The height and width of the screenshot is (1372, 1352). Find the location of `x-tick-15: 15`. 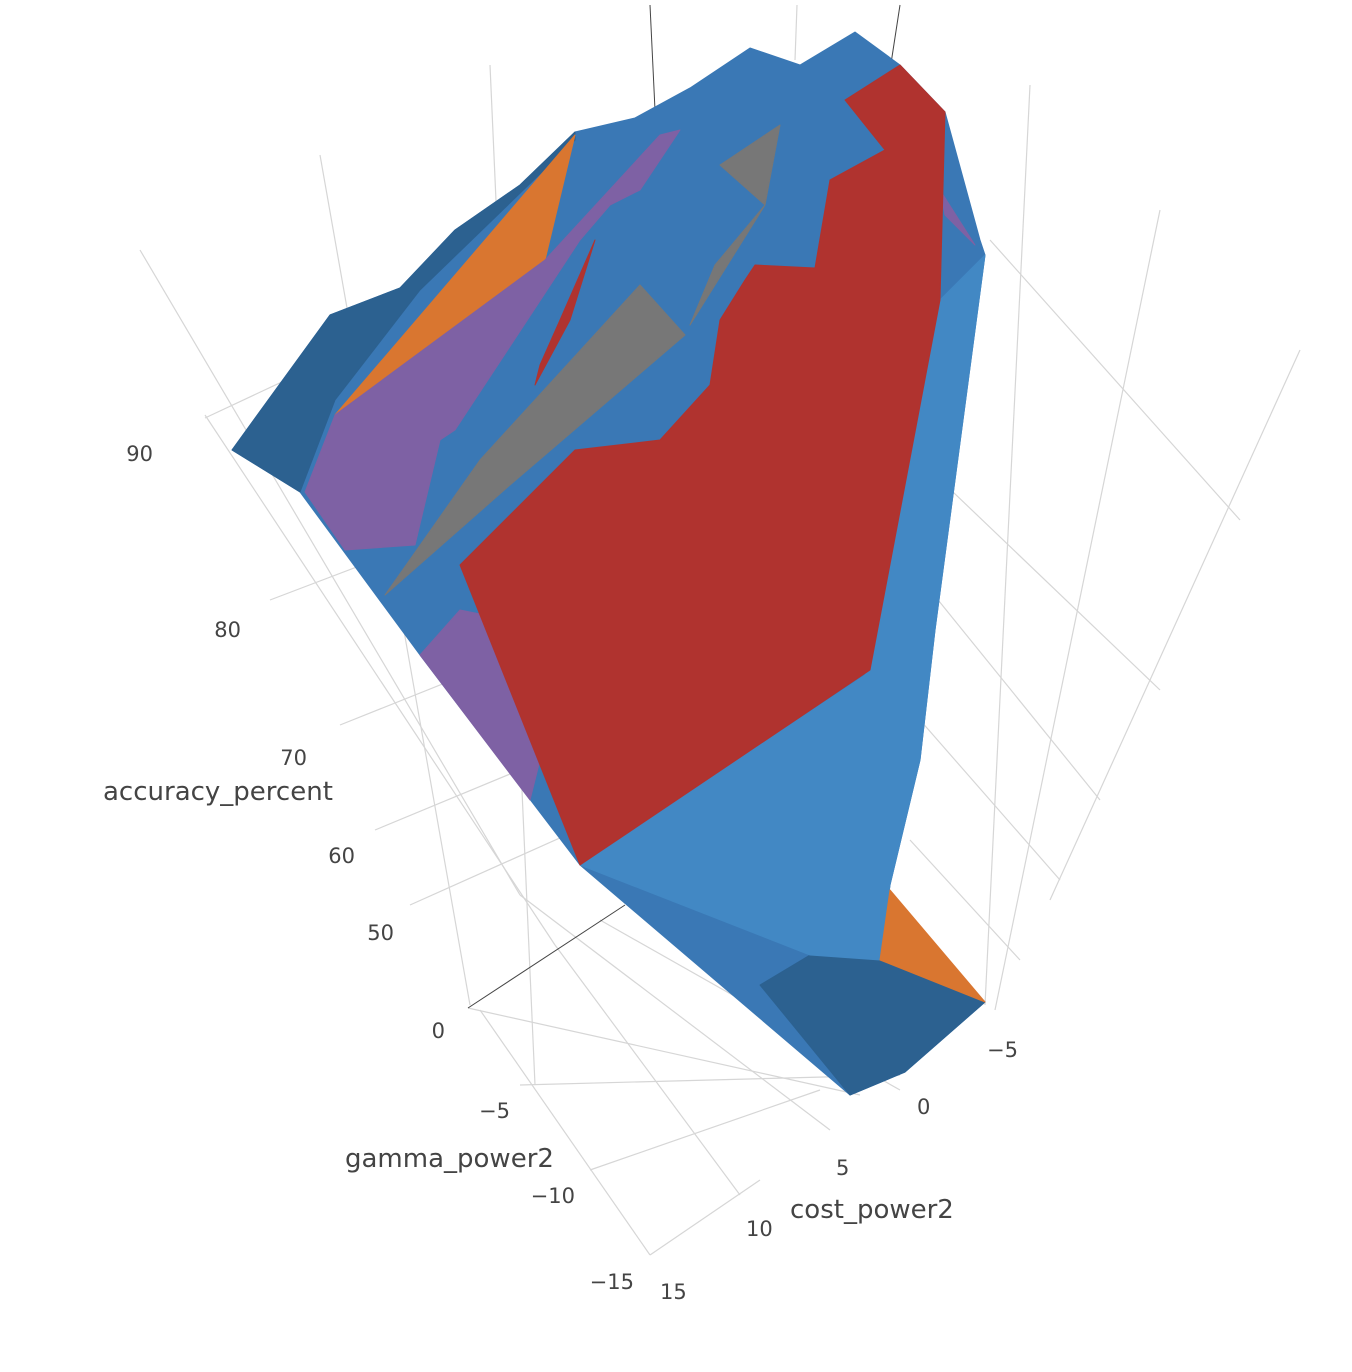

x-tick-15: 15 is located at coordinates (673, 1292).